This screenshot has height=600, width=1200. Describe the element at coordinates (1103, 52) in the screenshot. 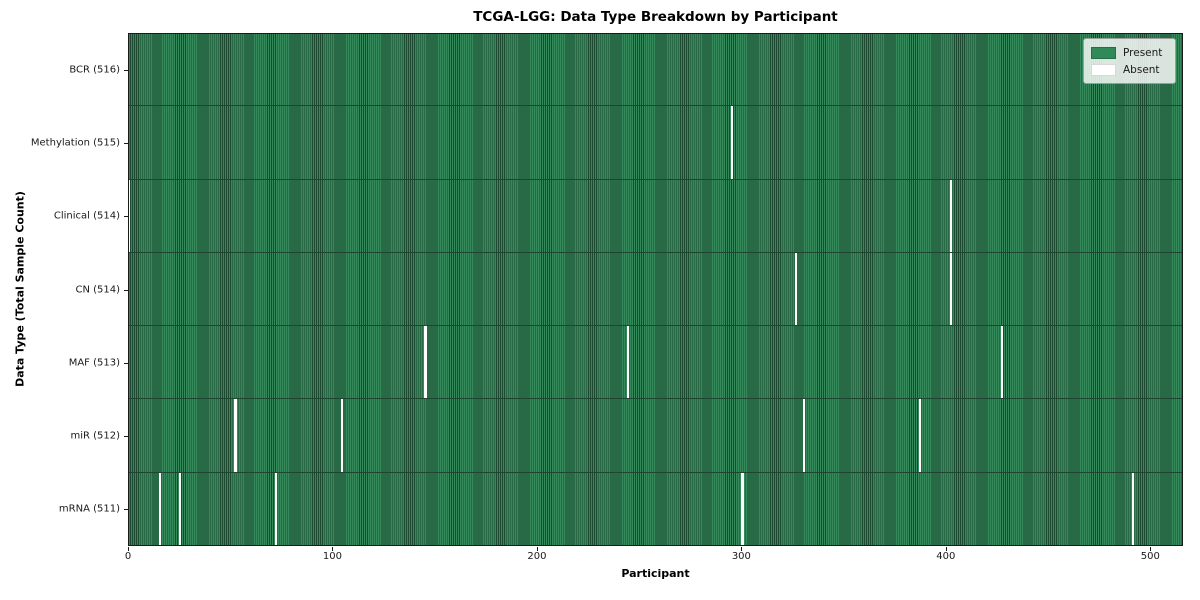

I see `legend-swatch-present` at that location.